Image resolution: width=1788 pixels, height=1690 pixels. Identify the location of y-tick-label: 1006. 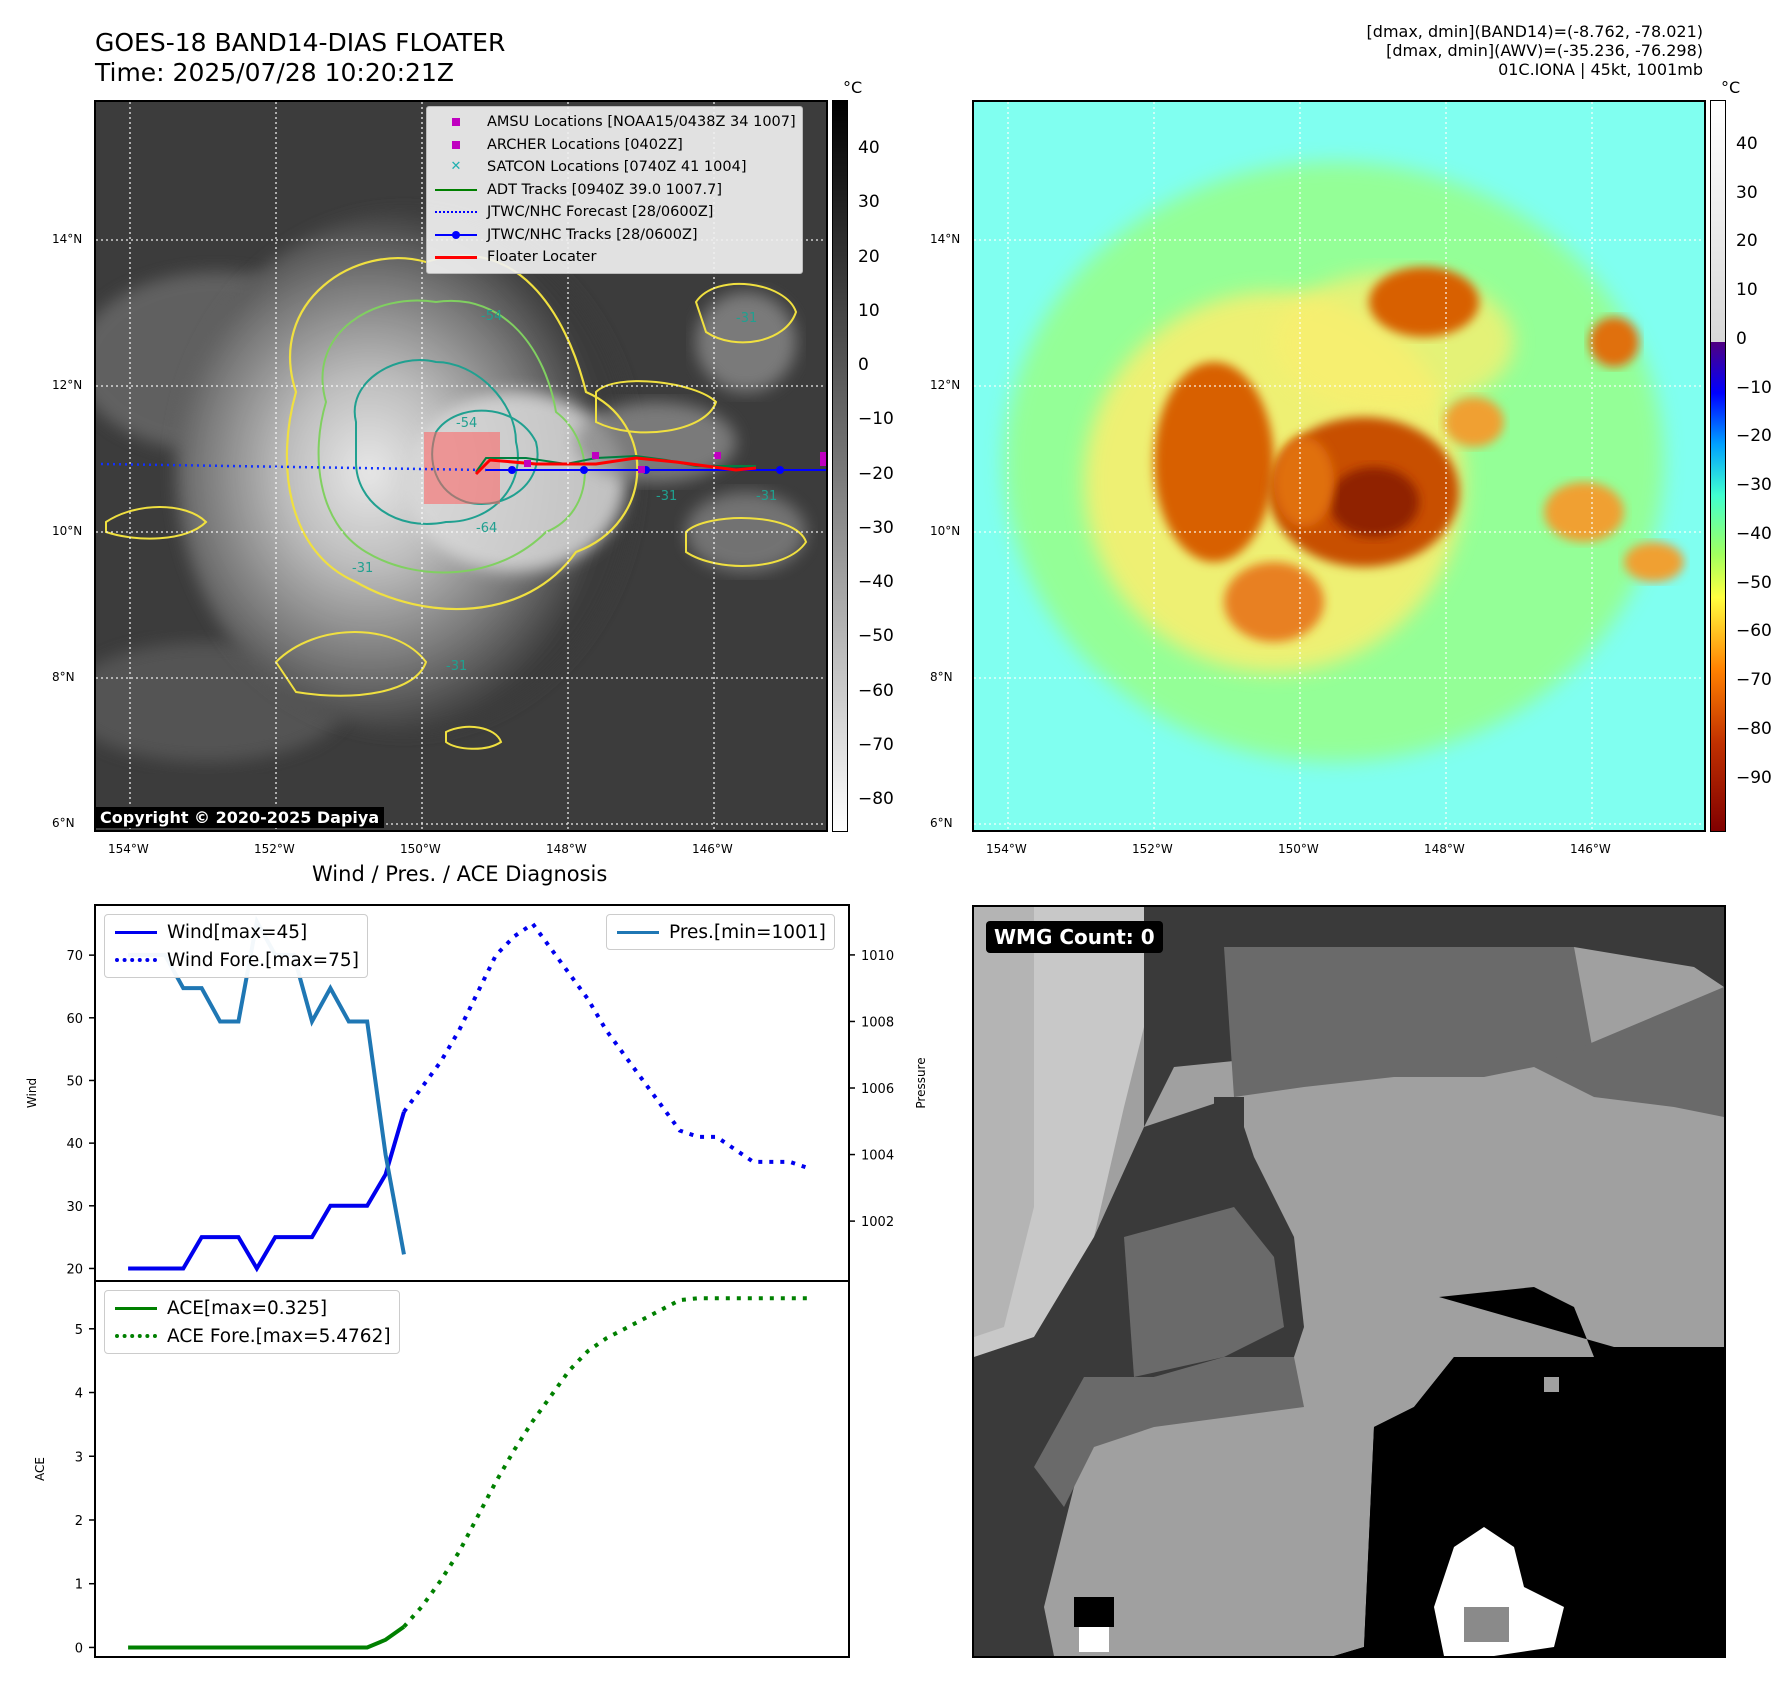
(877, 1089).